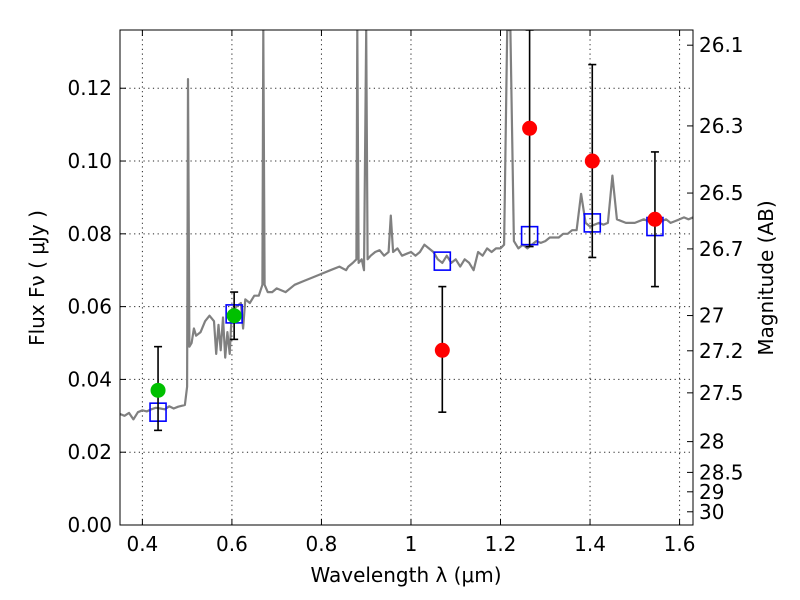  I want to click on x-tick-label: 1.4, so click(590, 544).